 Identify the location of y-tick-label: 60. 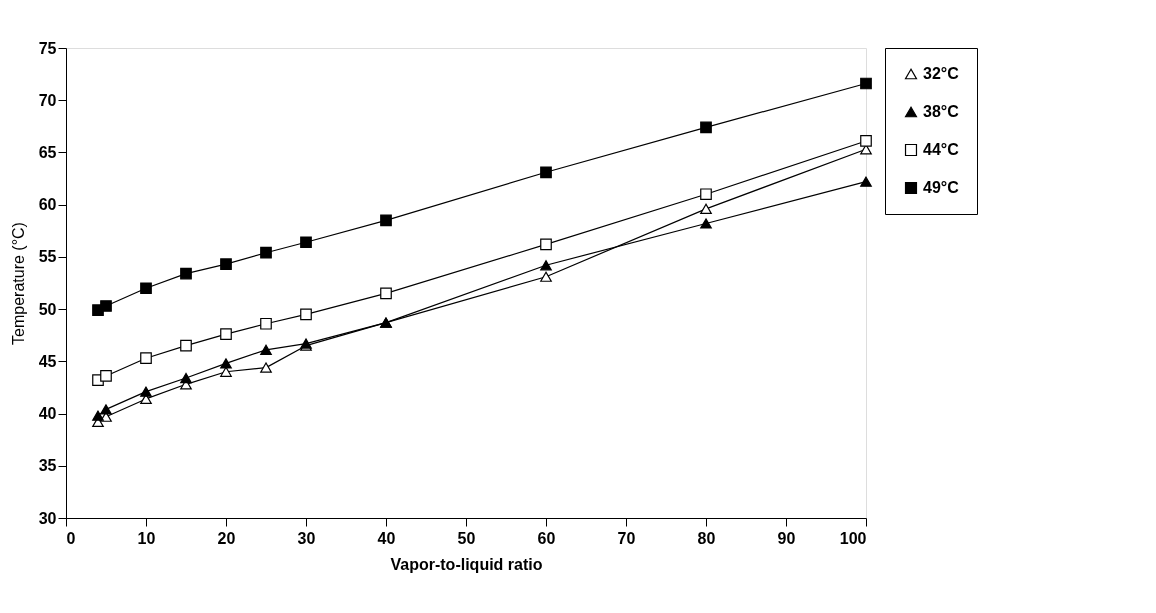
(47, 205).